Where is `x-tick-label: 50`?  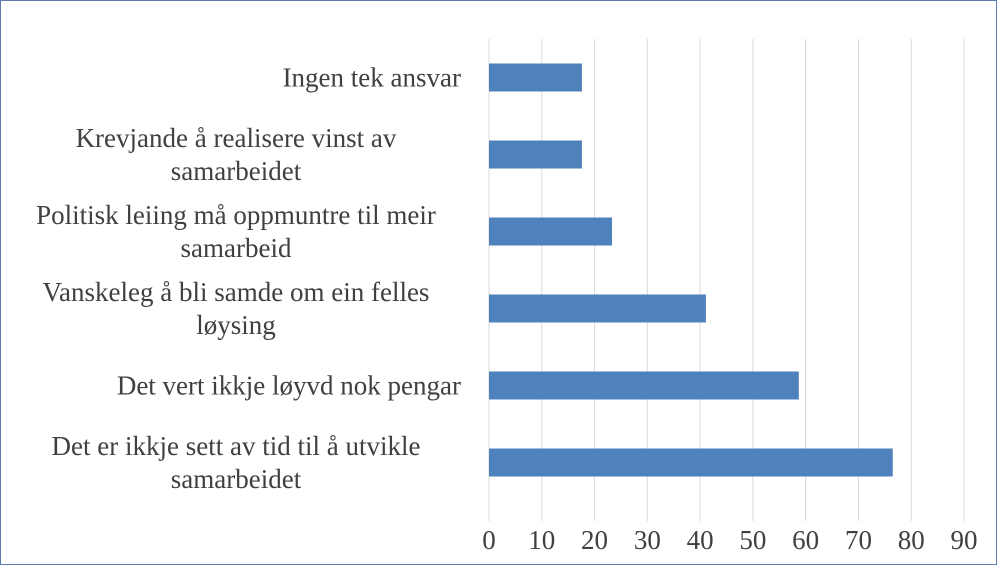 x-tick-label: 50 is located at coordinates (752, 540).